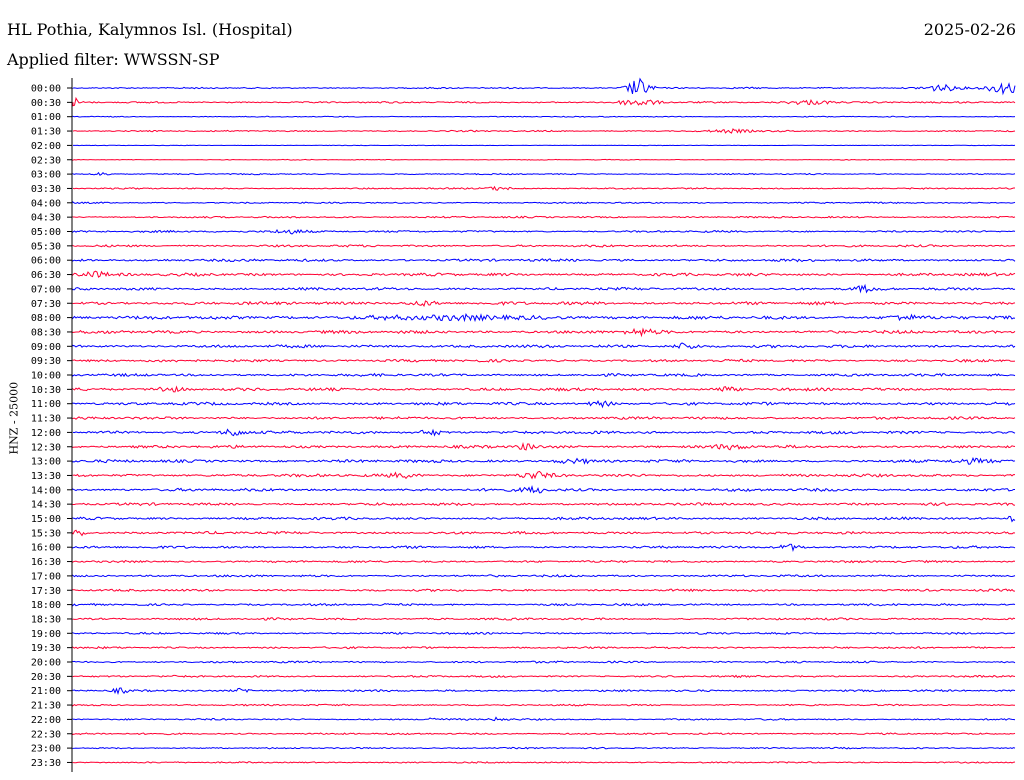  I want to click on row-time-label: 21:00, so click(46, 691).